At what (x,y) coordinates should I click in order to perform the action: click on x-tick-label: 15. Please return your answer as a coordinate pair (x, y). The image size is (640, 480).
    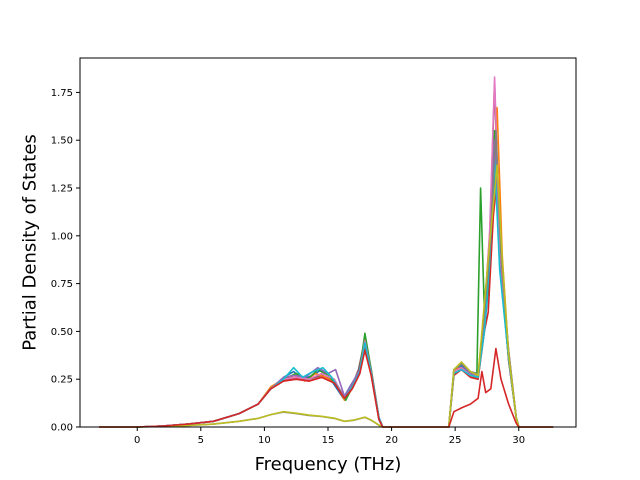
    Looking at the image, I should click on (328, 440).